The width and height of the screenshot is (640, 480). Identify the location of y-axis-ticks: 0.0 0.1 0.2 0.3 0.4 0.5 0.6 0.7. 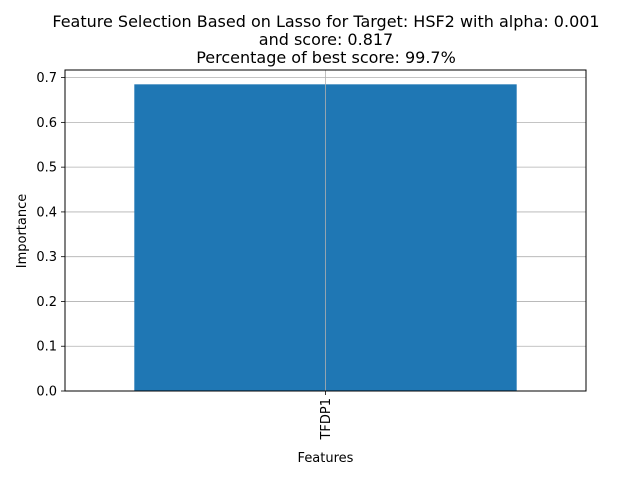
(50, 235).